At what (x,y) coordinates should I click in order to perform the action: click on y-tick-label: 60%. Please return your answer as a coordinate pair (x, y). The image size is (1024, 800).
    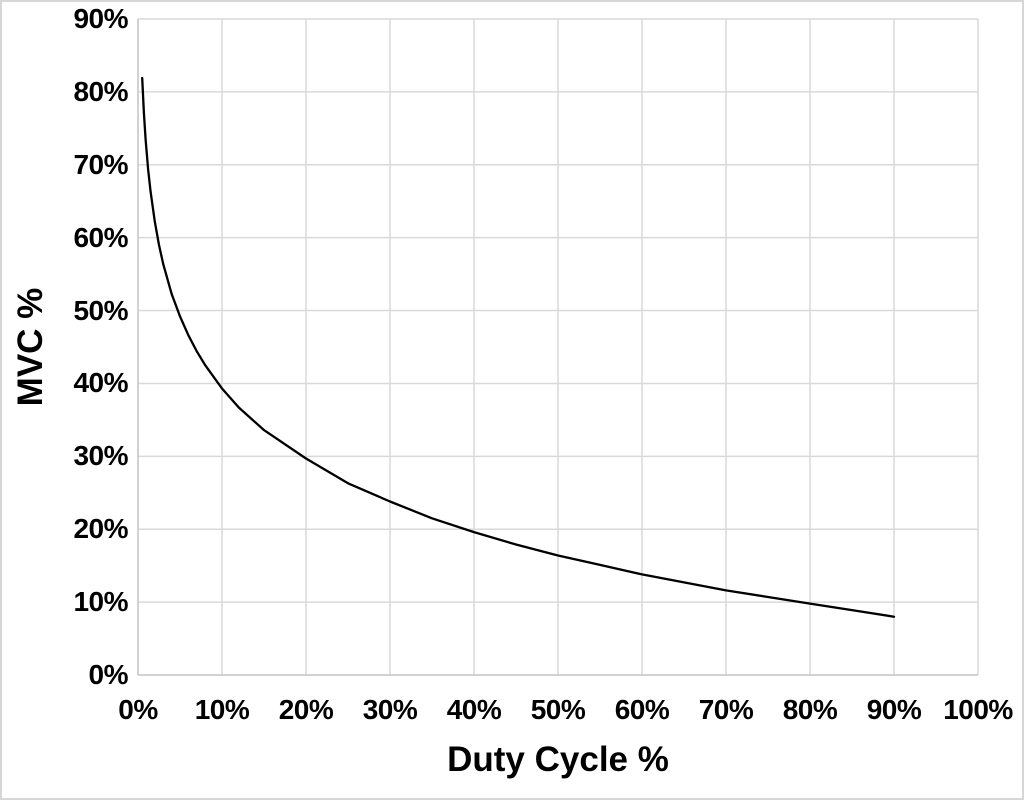
    Looking at the image, I should click on (100, 237).